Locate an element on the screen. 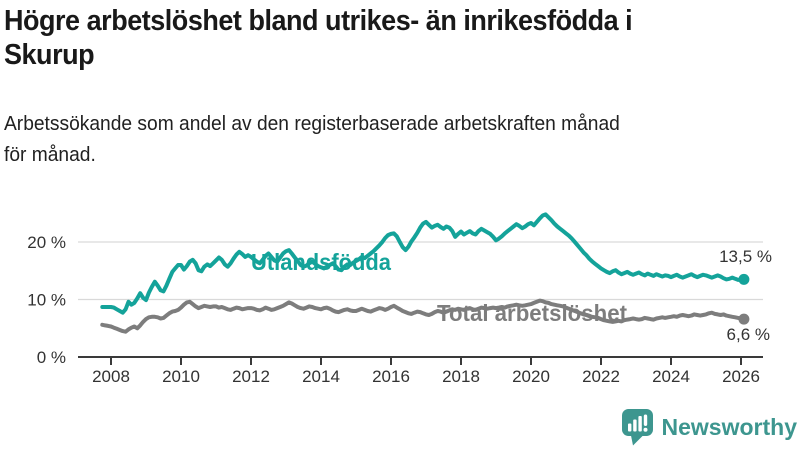 The image size is (800, 450). x-tick-label-2010: 2010 is located at coordinates (181, 376).